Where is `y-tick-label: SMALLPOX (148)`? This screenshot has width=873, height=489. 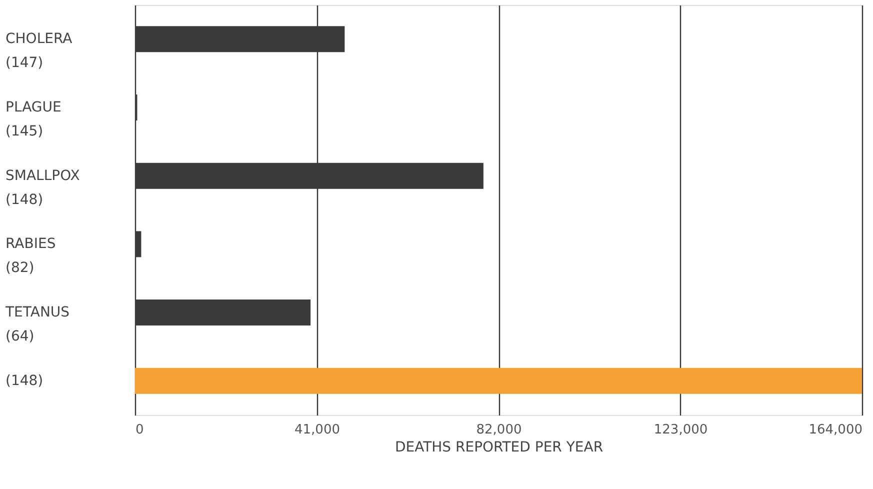
y-tick-label: SMALLPOX (148) is located at coordinates (43, 188).